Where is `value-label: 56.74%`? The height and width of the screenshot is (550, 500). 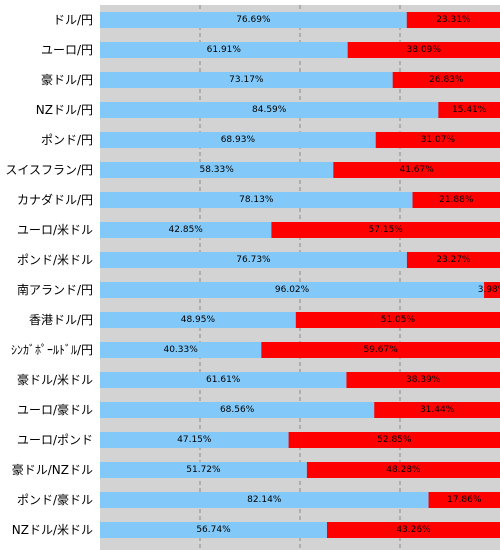 value-label: 56.74% is located at coordinates (213, 530).